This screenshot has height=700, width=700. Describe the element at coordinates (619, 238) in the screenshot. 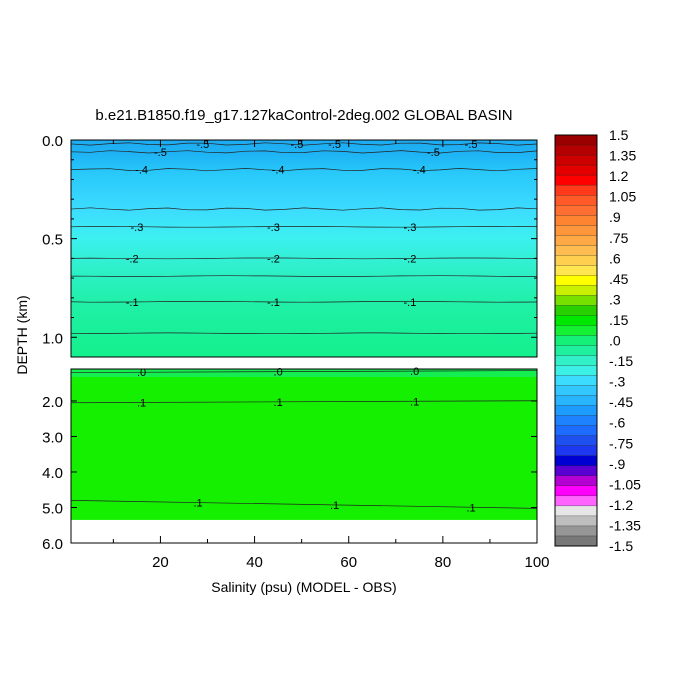

I see `colorbar-label: .75` at that location.